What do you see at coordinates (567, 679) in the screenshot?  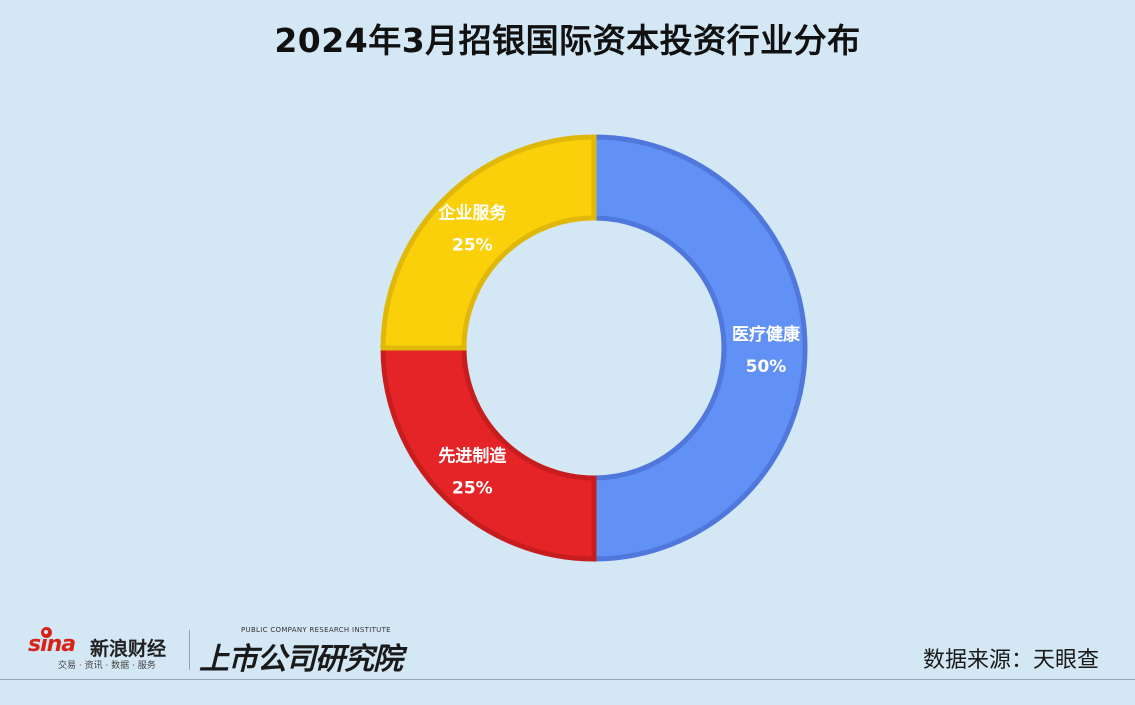 I see `footer-divider` at bounding box center [567, 679].